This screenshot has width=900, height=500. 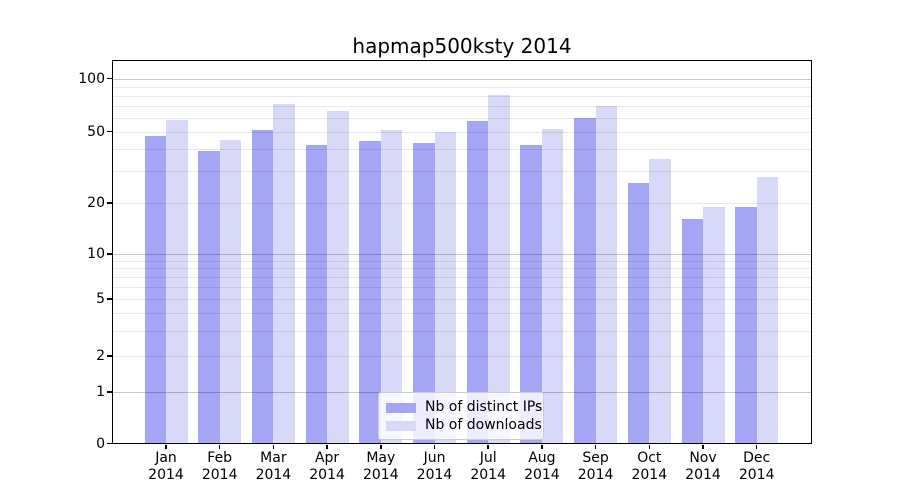 I want to click on x-tick-month: Sep, so click(x=595, y=458).